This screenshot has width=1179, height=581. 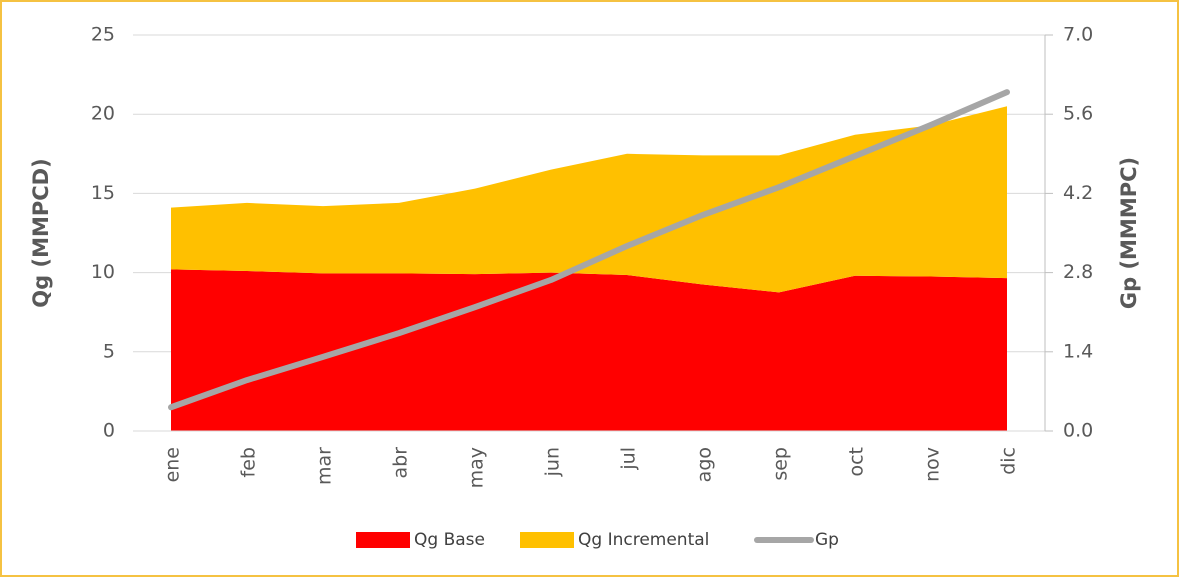 What do you see at coordinates (1078, 351) in the screenshot?
I see `y2-tick-label: 1.4` at bounding box center [1078, 351].